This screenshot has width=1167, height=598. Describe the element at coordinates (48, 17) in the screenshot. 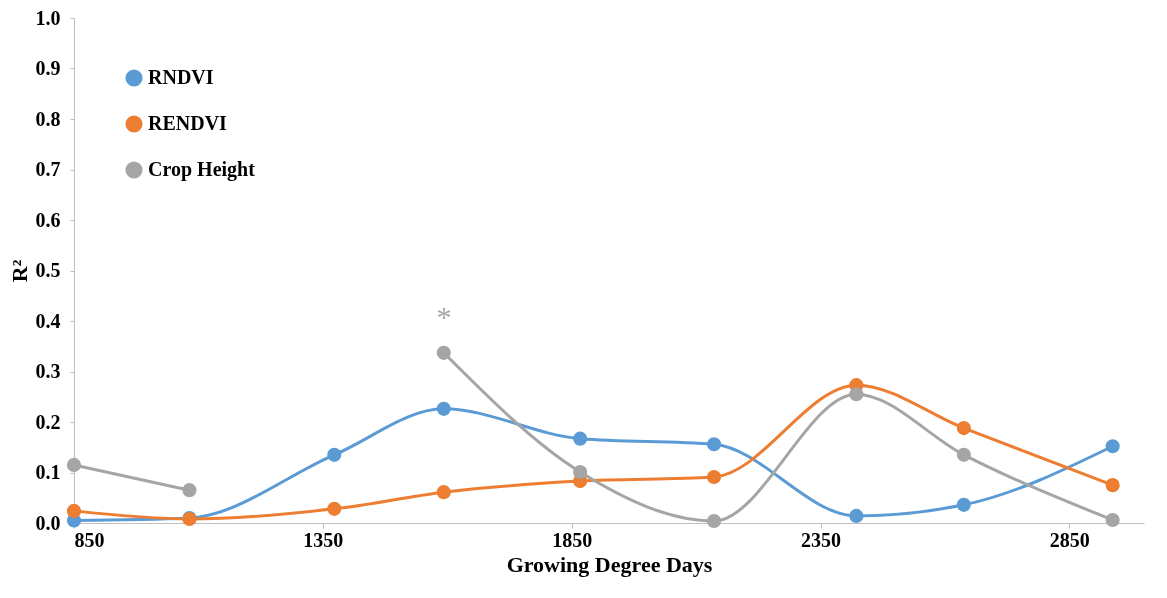

I see `y-tick-label: 1.0` at that location.